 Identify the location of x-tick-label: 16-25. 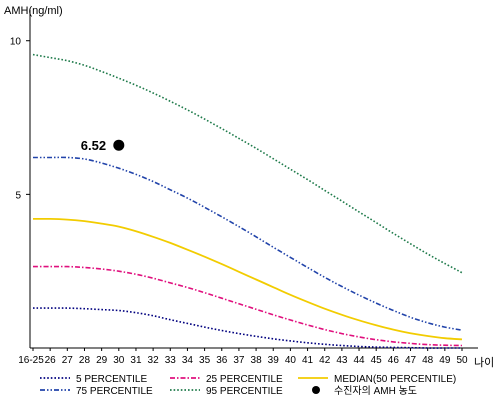
(31, 360).